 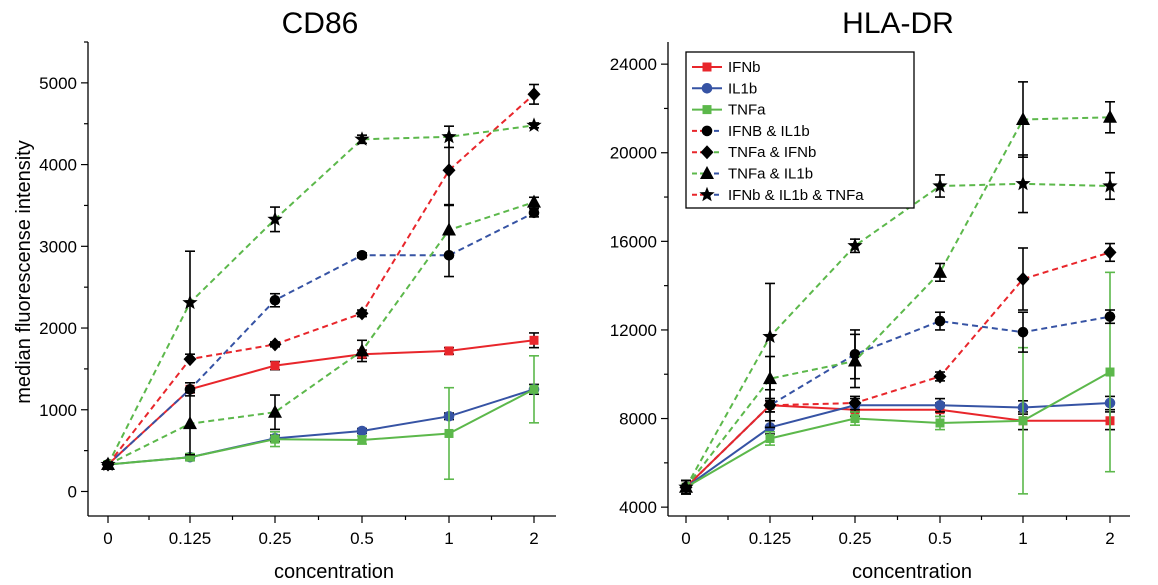 I want to click on cd86-x-tick-label: 0.25, so click(x=274, y=538).